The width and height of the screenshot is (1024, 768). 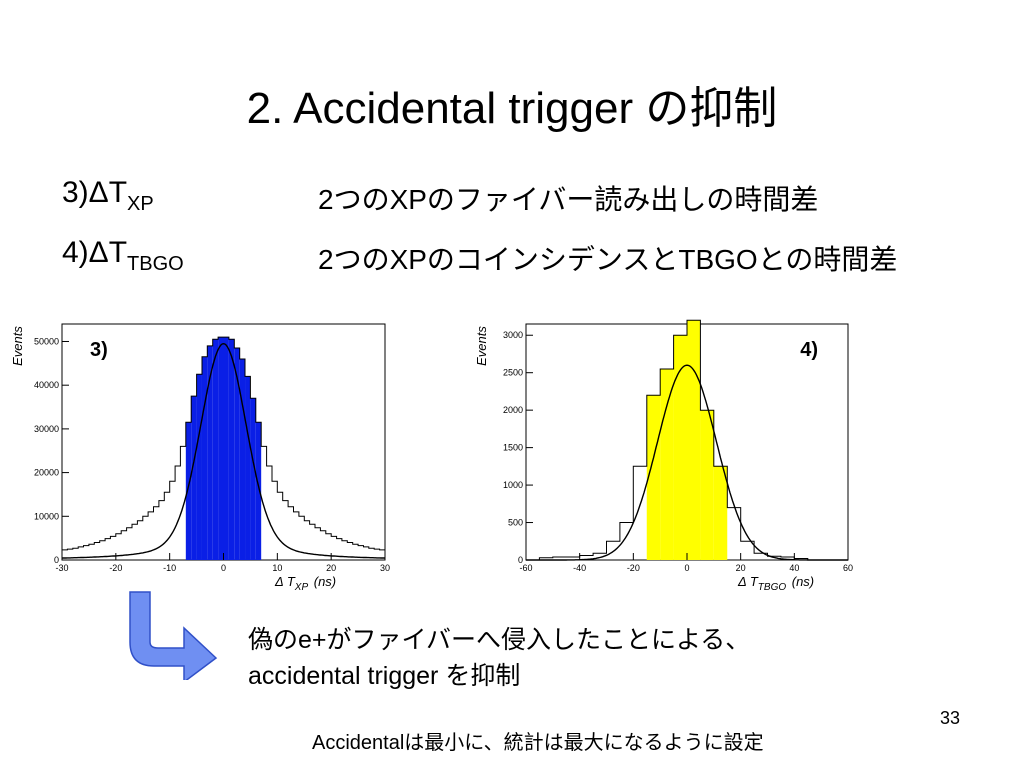 What do you see at coordinates (579, 568) in the screenshot?
I see `x-tick-label: -40` at bounding box center [579, 568].